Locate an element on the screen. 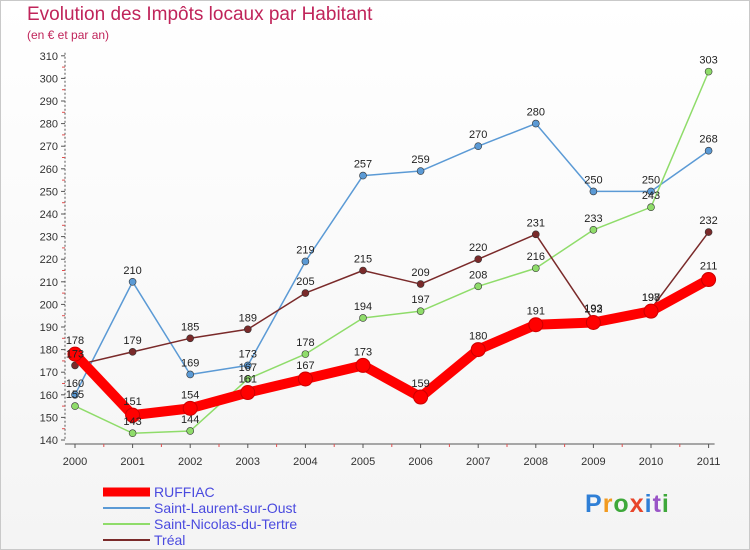 This screenshot has height=550, width=750. y-tick-label: 150 is located at coordinates (49, 418).